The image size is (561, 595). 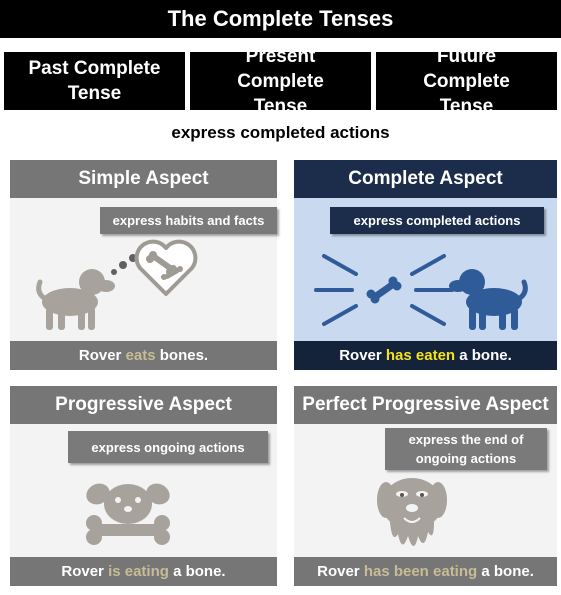 I want to click on perfect-progressive-aspect-sentence: Rover has been eating a bone., so click(x=425, y=571).